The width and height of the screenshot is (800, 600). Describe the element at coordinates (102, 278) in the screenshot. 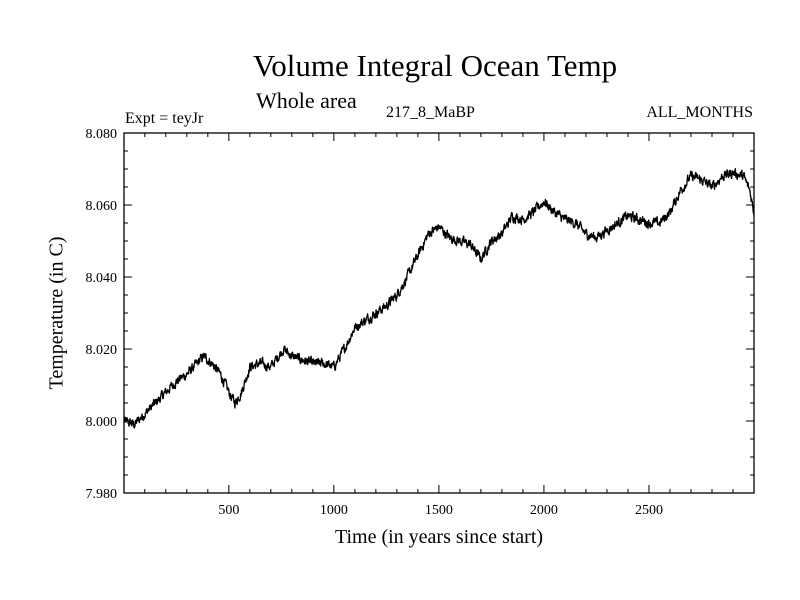

I see `y-tick-label: 8.040` at that location.